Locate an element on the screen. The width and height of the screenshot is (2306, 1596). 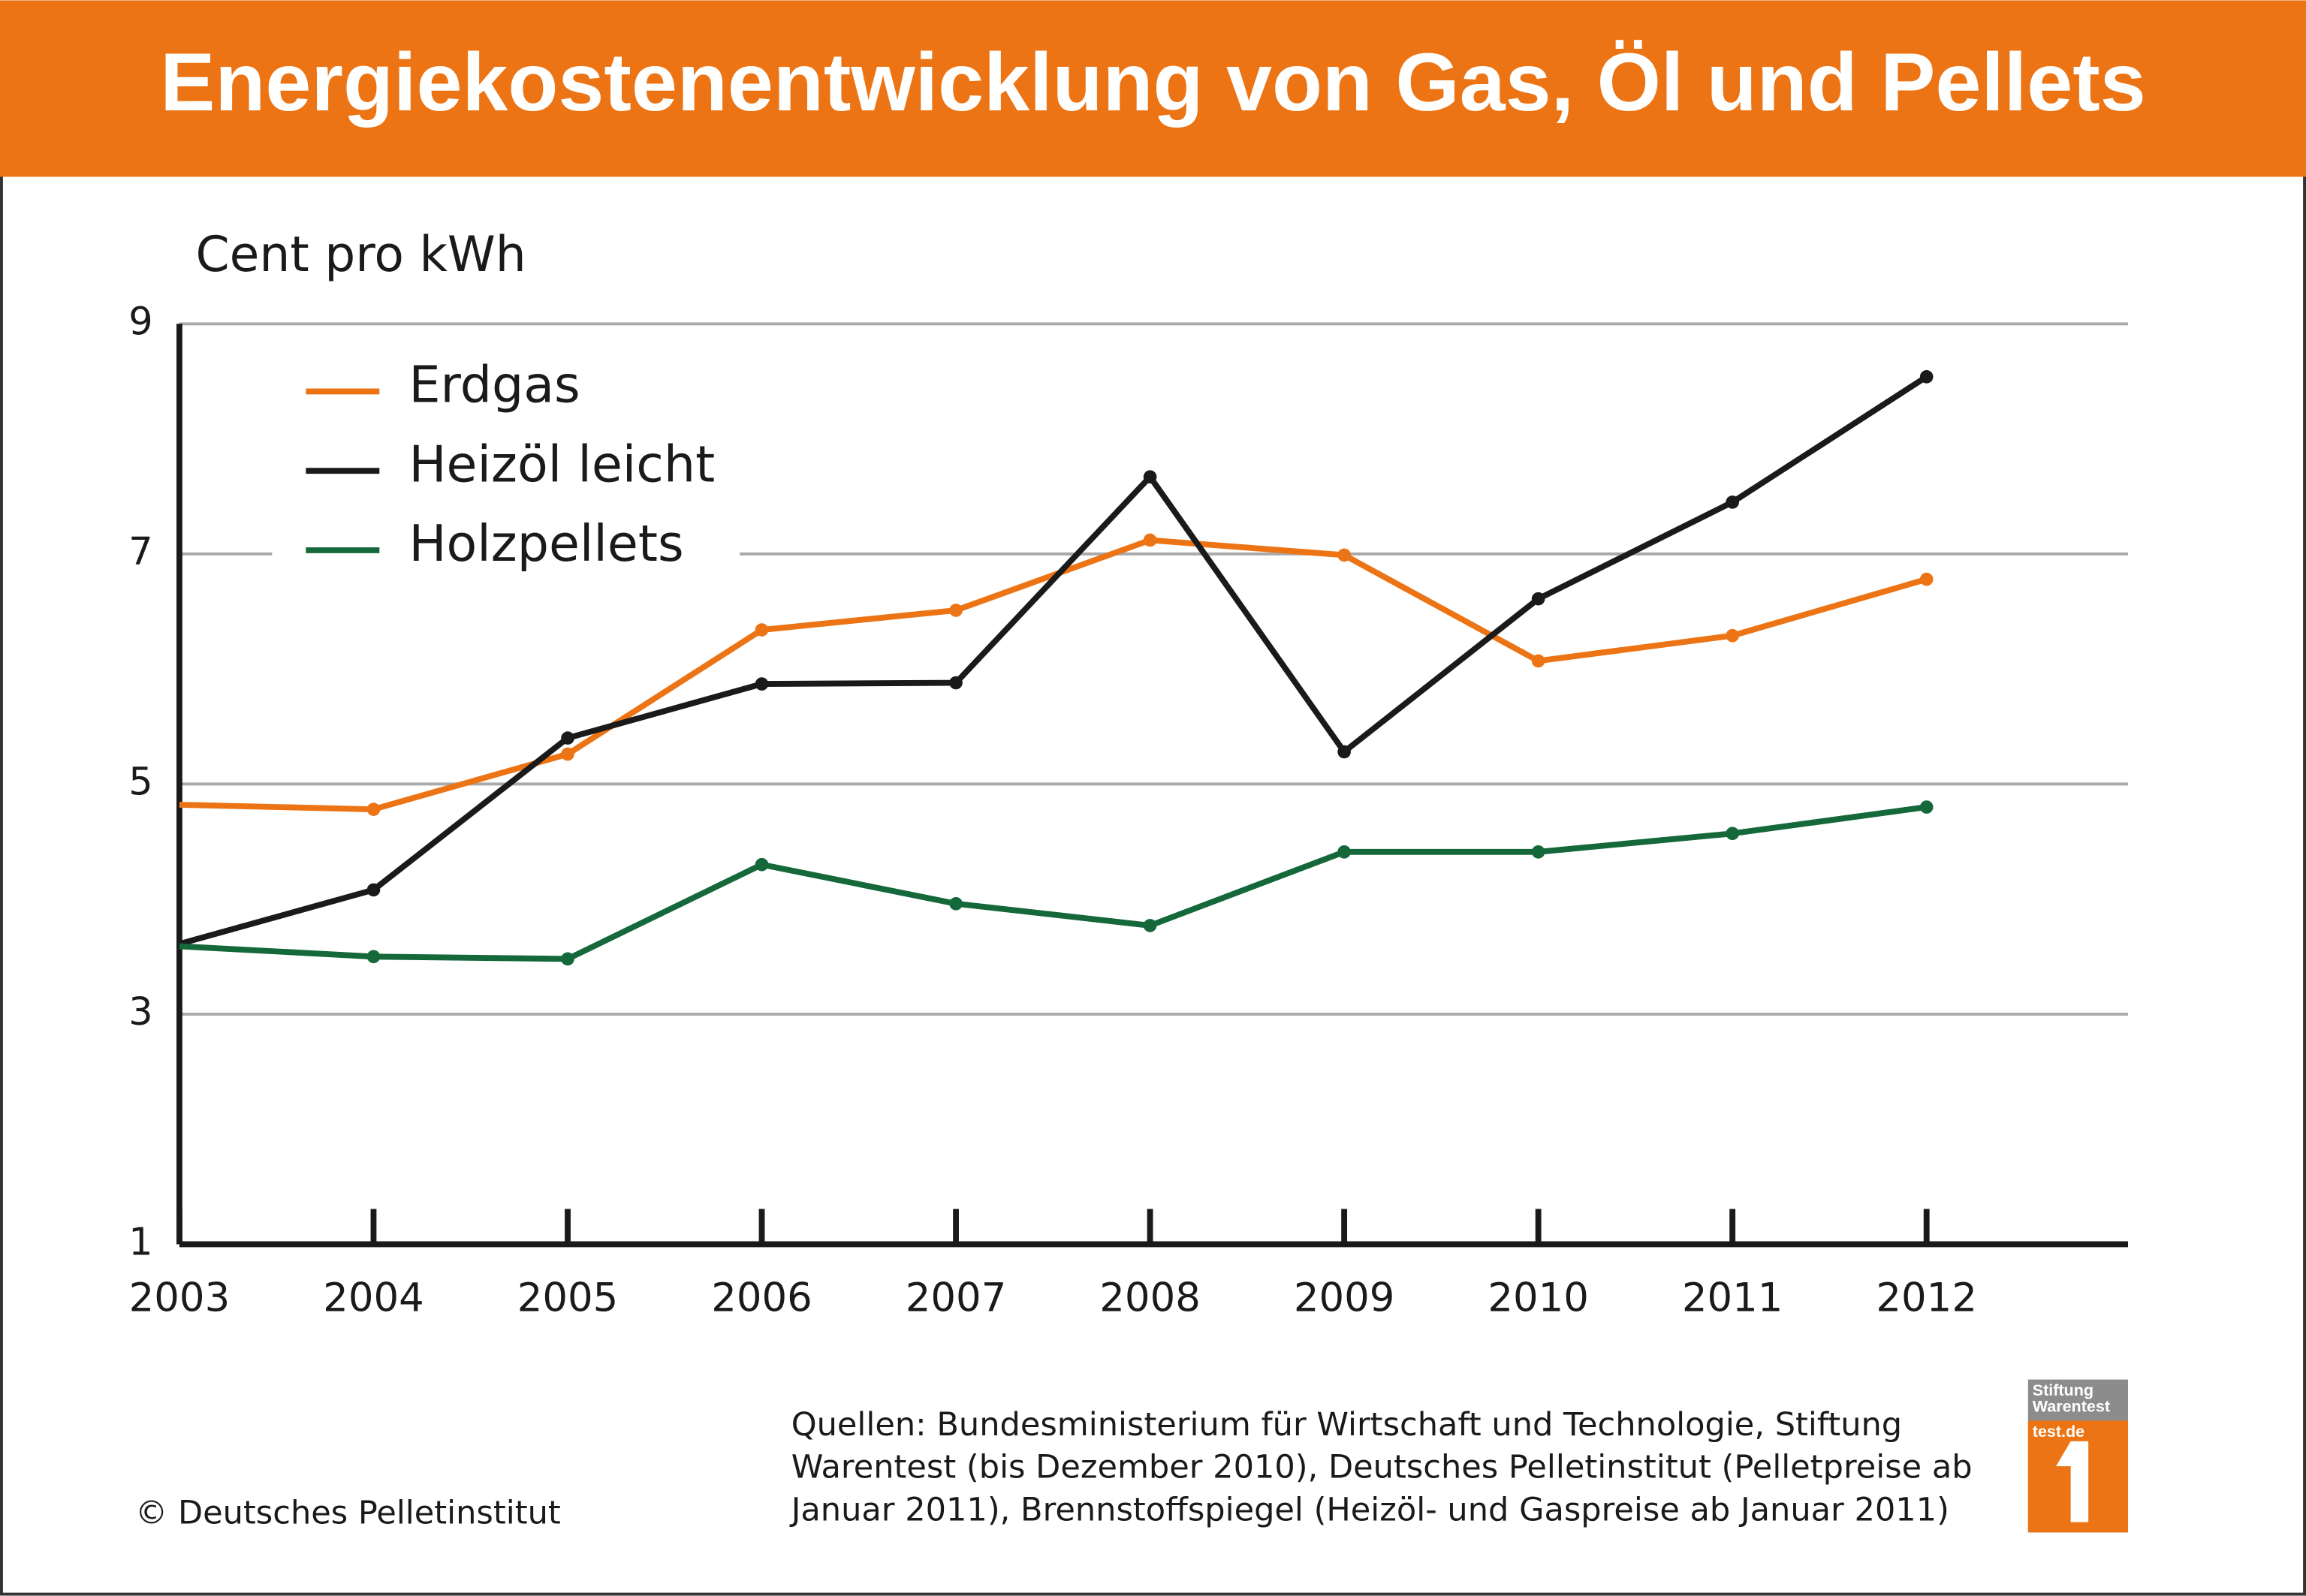
logo-text: test.de is located at coordinates (2058, 1432).